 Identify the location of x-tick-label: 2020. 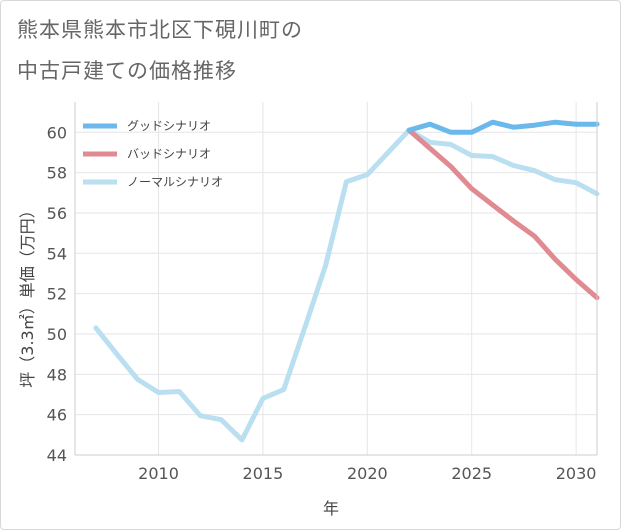
(367, 473).